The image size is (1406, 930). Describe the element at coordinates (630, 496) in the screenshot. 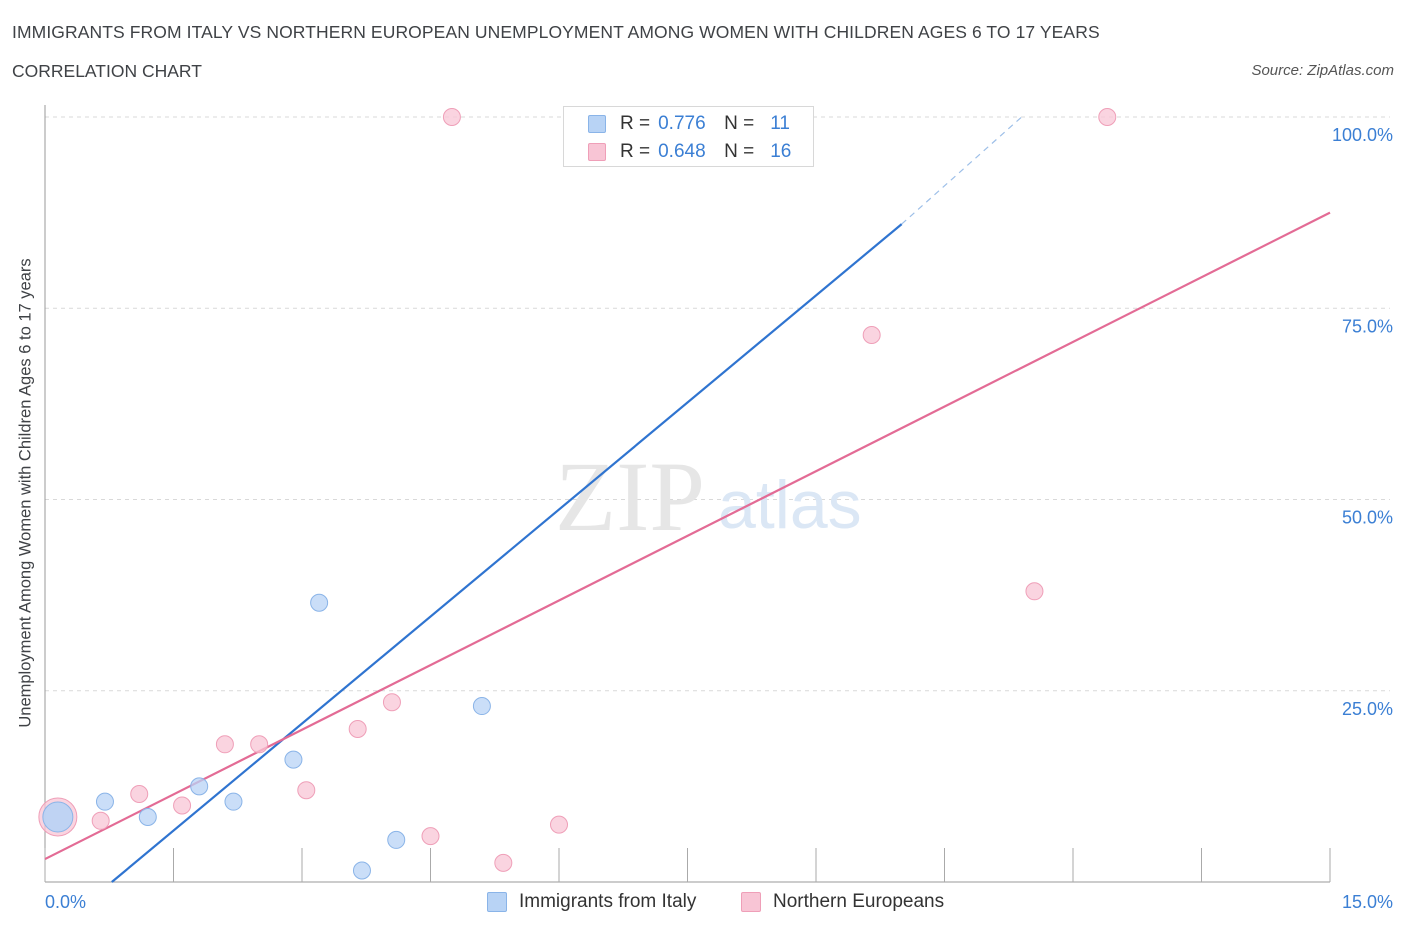

I see `watermark-zip: ZIP` at that location.